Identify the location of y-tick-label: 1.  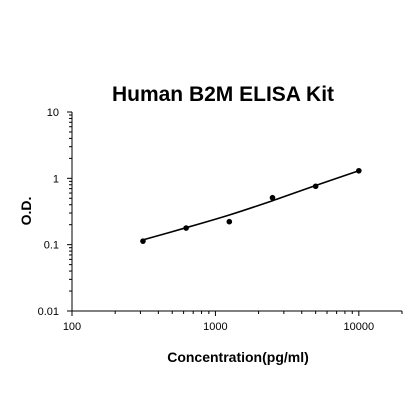
(56, 179).